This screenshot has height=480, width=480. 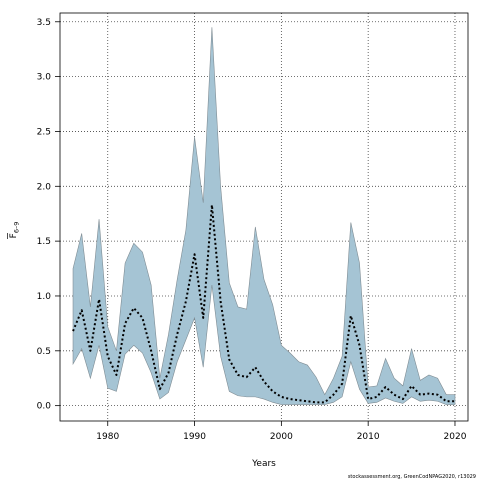 I want to click on y-tick-label: 1.5, so click(x=44, y=242).